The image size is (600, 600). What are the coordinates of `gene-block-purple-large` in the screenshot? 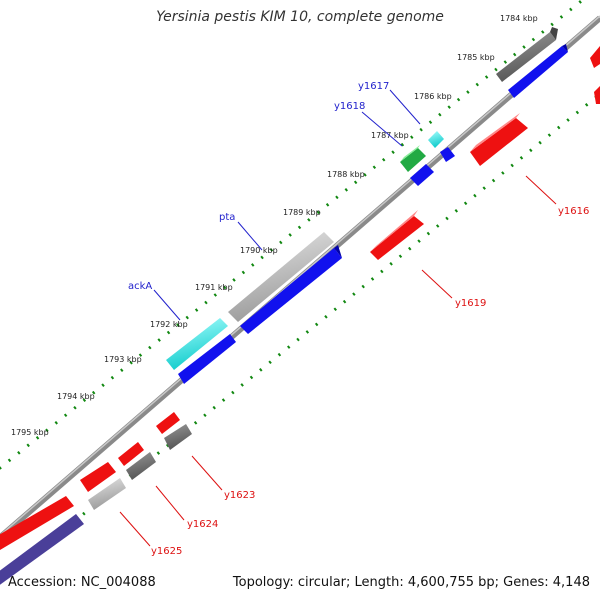 It's located at (42, 549).